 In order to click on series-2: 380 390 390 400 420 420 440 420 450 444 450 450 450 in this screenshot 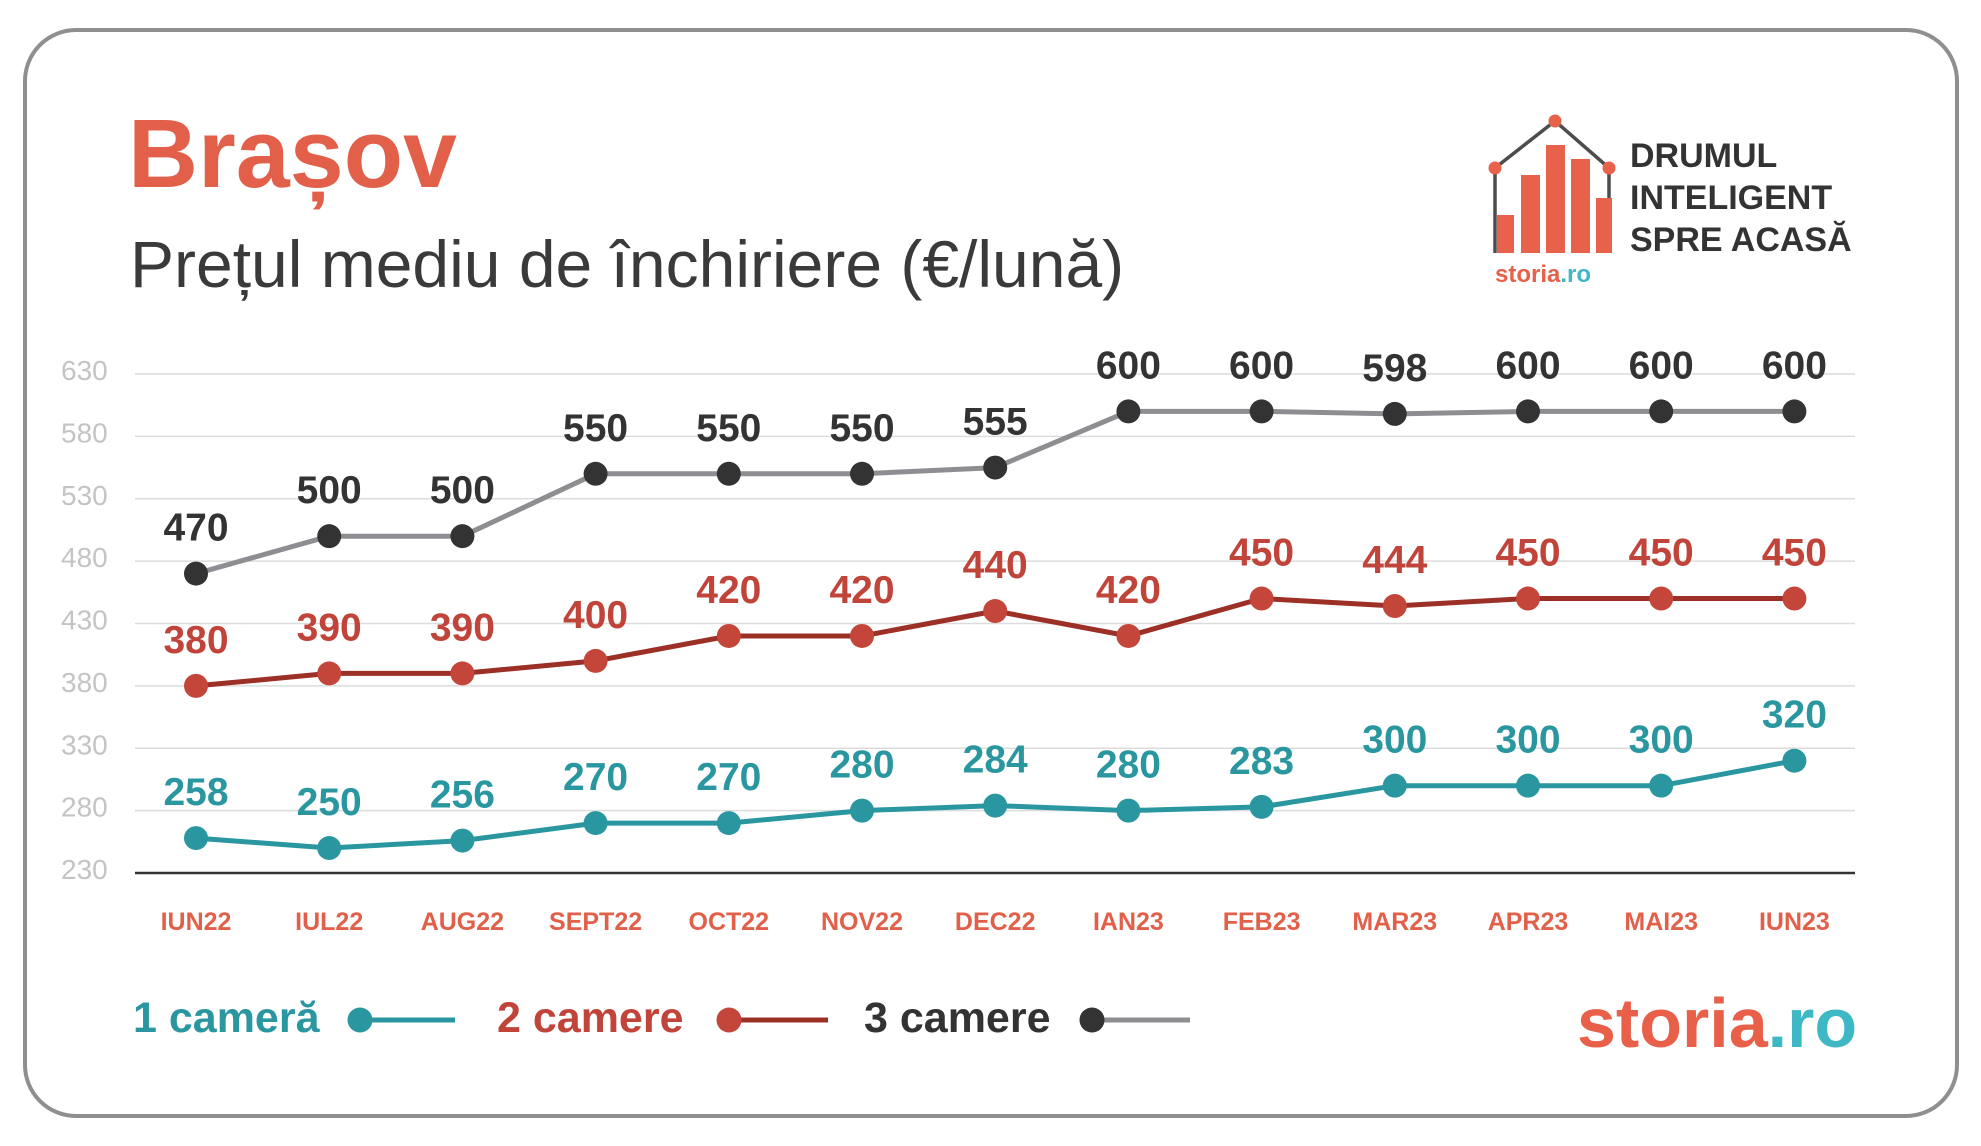, I will do `click(995, 615)`.